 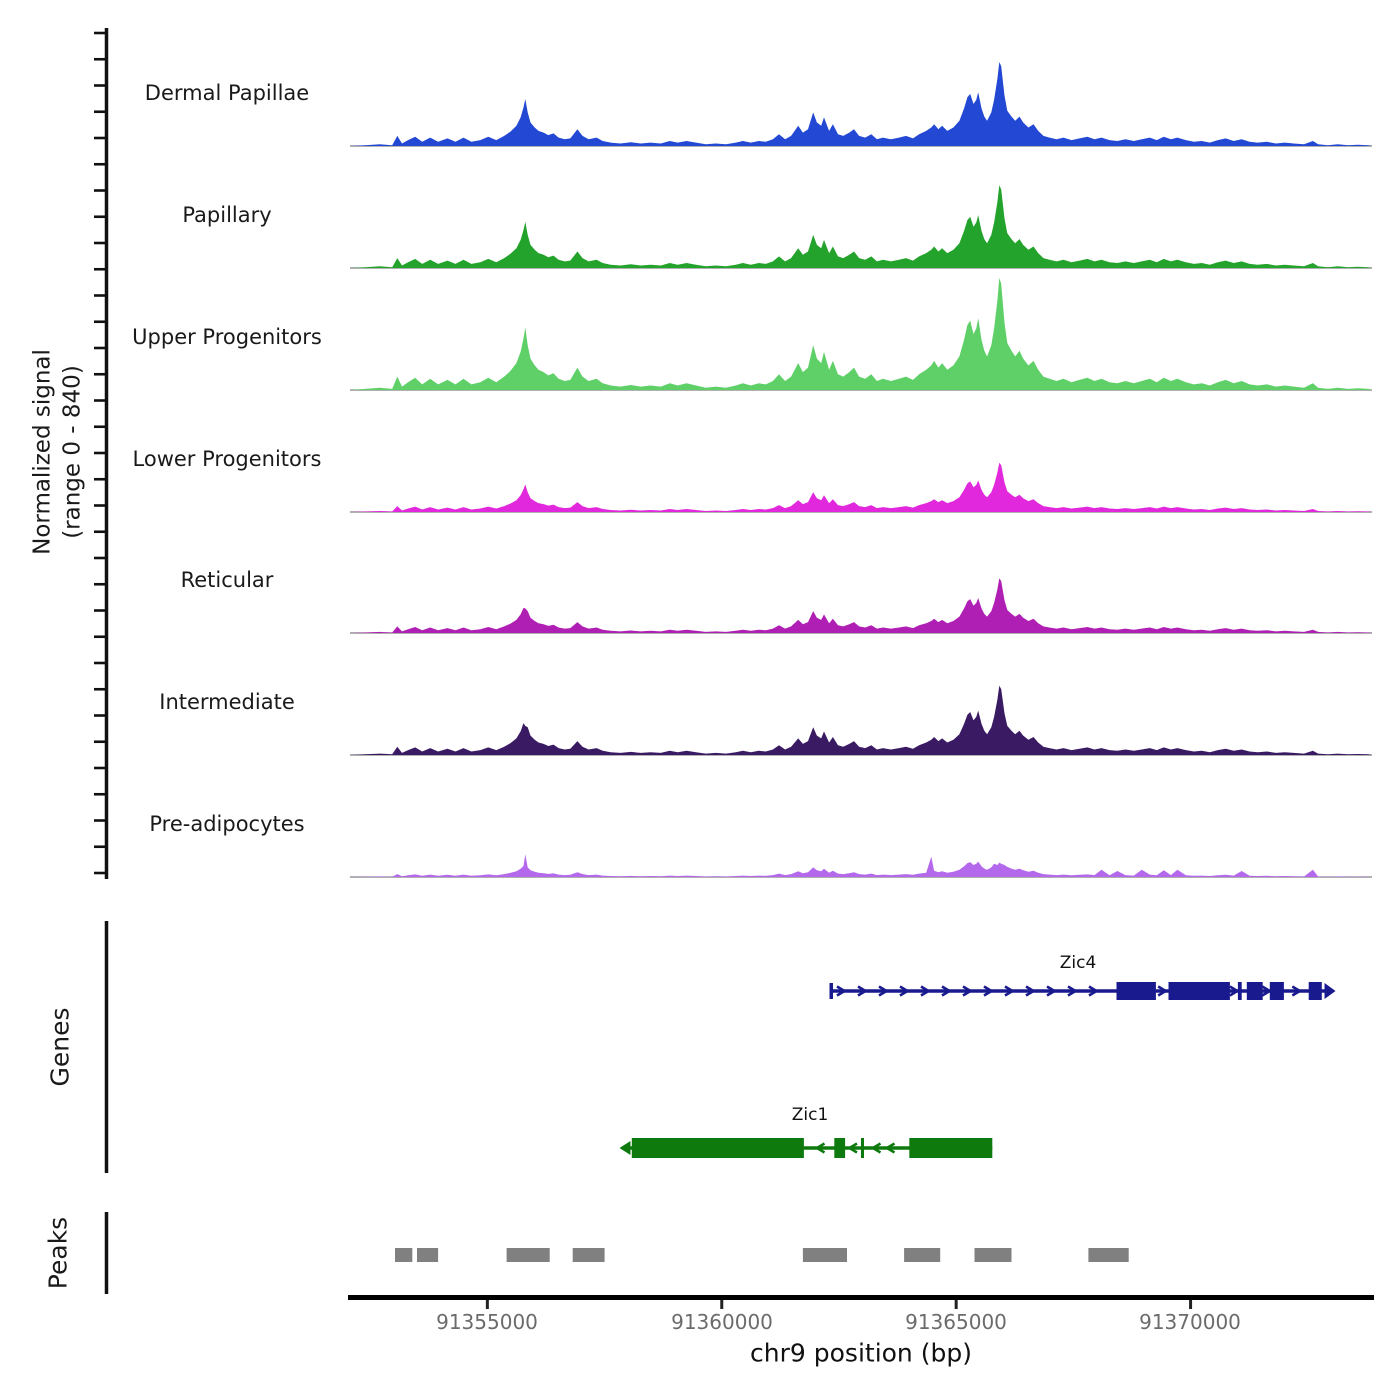 I want to click on track-label-intermediate: Intermediate, so click(x=227, y=702).